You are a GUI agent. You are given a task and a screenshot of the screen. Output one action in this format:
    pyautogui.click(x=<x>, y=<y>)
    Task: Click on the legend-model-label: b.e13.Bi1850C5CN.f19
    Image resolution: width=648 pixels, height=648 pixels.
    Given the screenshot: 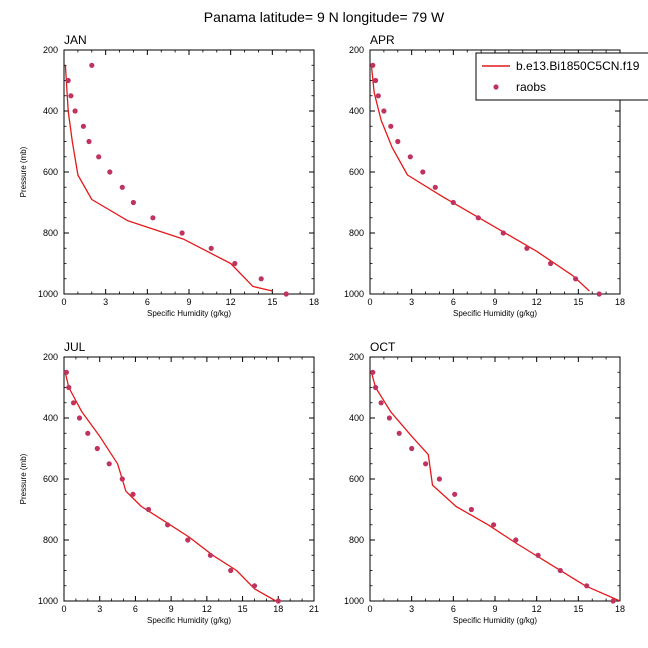 What is the action you would take?
    pyautogui.click(x=578, y=66)
    